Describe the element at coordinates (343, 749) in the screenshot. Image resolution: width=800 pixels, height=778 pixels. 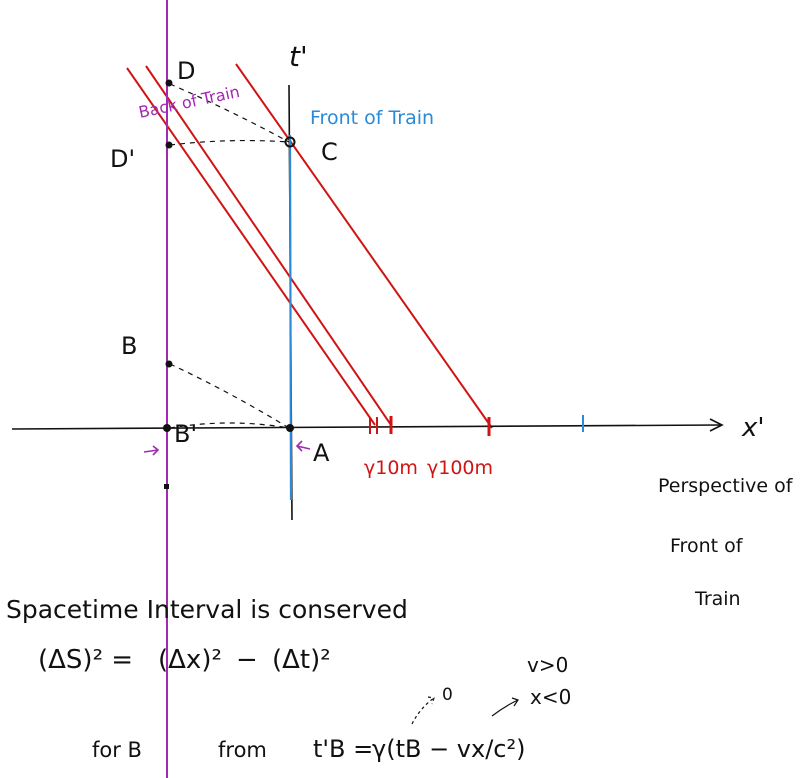
I see `lorentz-lhs: t'B =` at that location.